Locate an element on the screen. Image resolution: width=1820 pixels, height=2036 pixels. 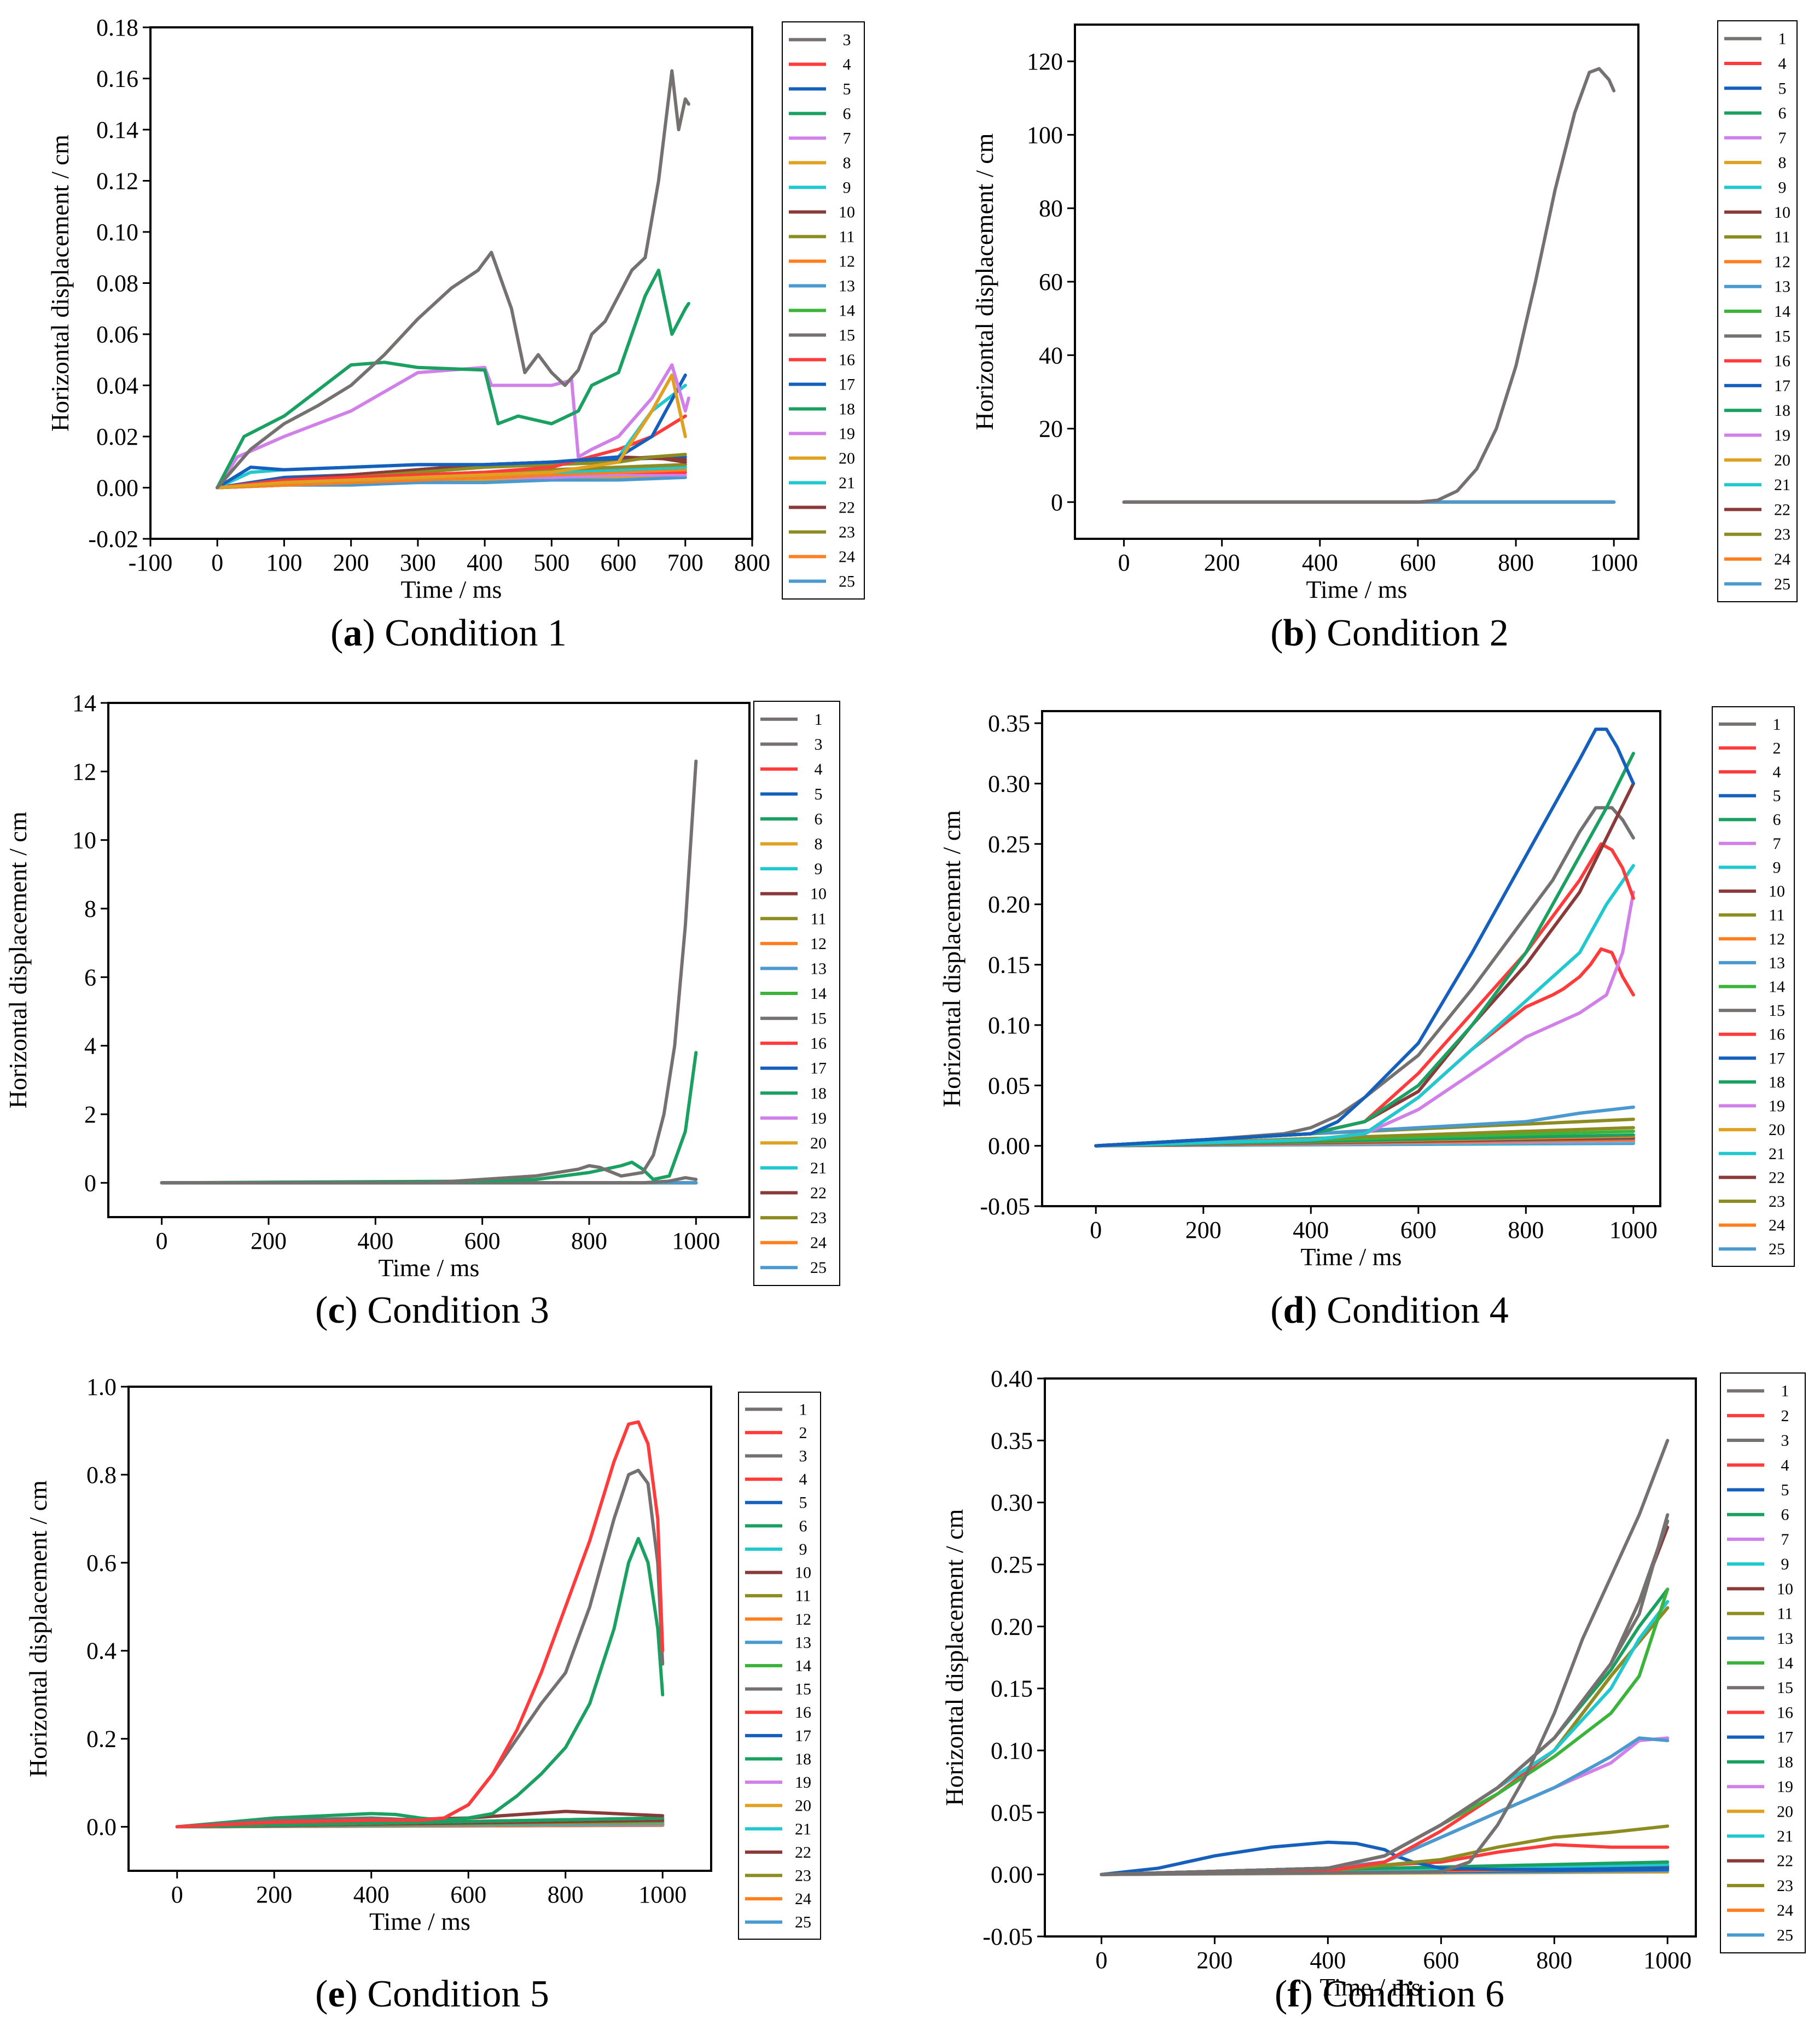
y-tick-label: 0.04 is located at coordinates (117, 386).